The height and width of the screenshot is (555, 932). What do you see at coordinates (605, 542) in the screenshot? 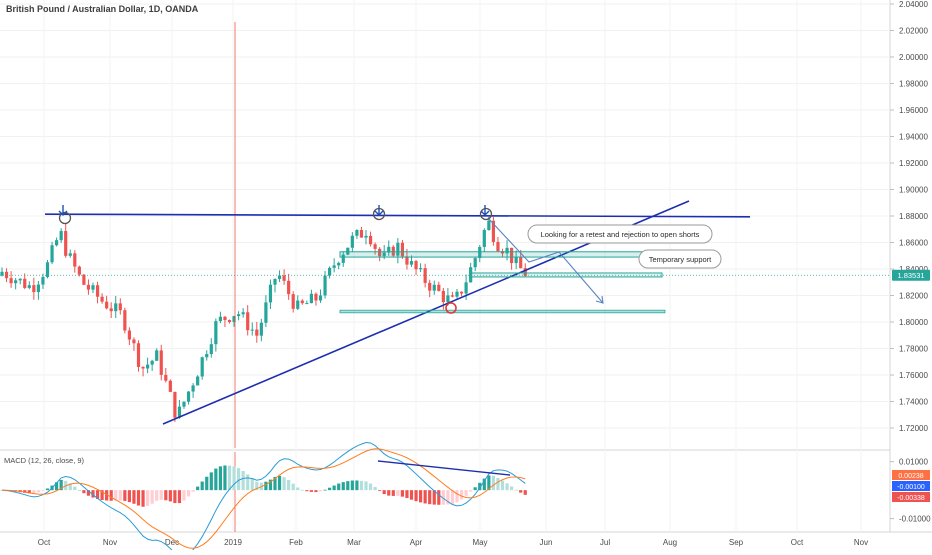
I see `time-tick-label: Jul` at bounding box center [605, 542].